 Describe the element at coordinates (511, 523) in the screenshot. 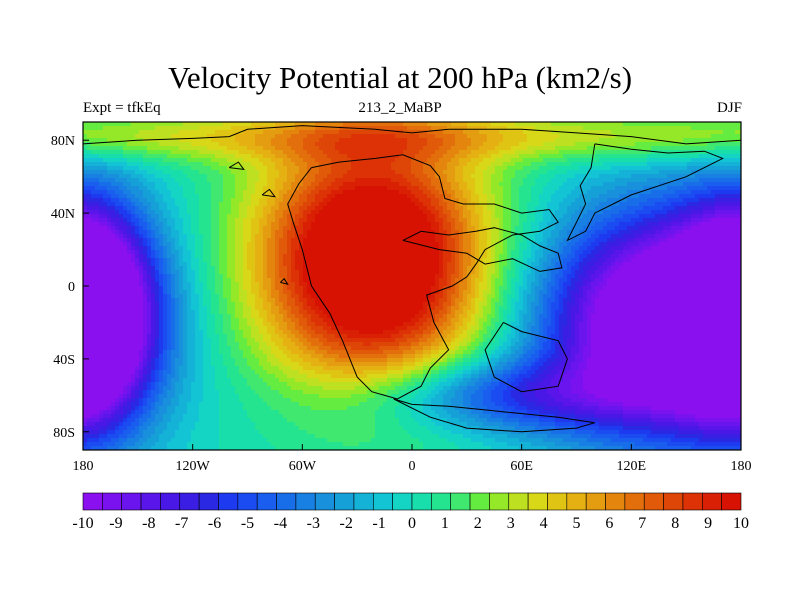

I see `colorbar-tick-label: 3` at that location.